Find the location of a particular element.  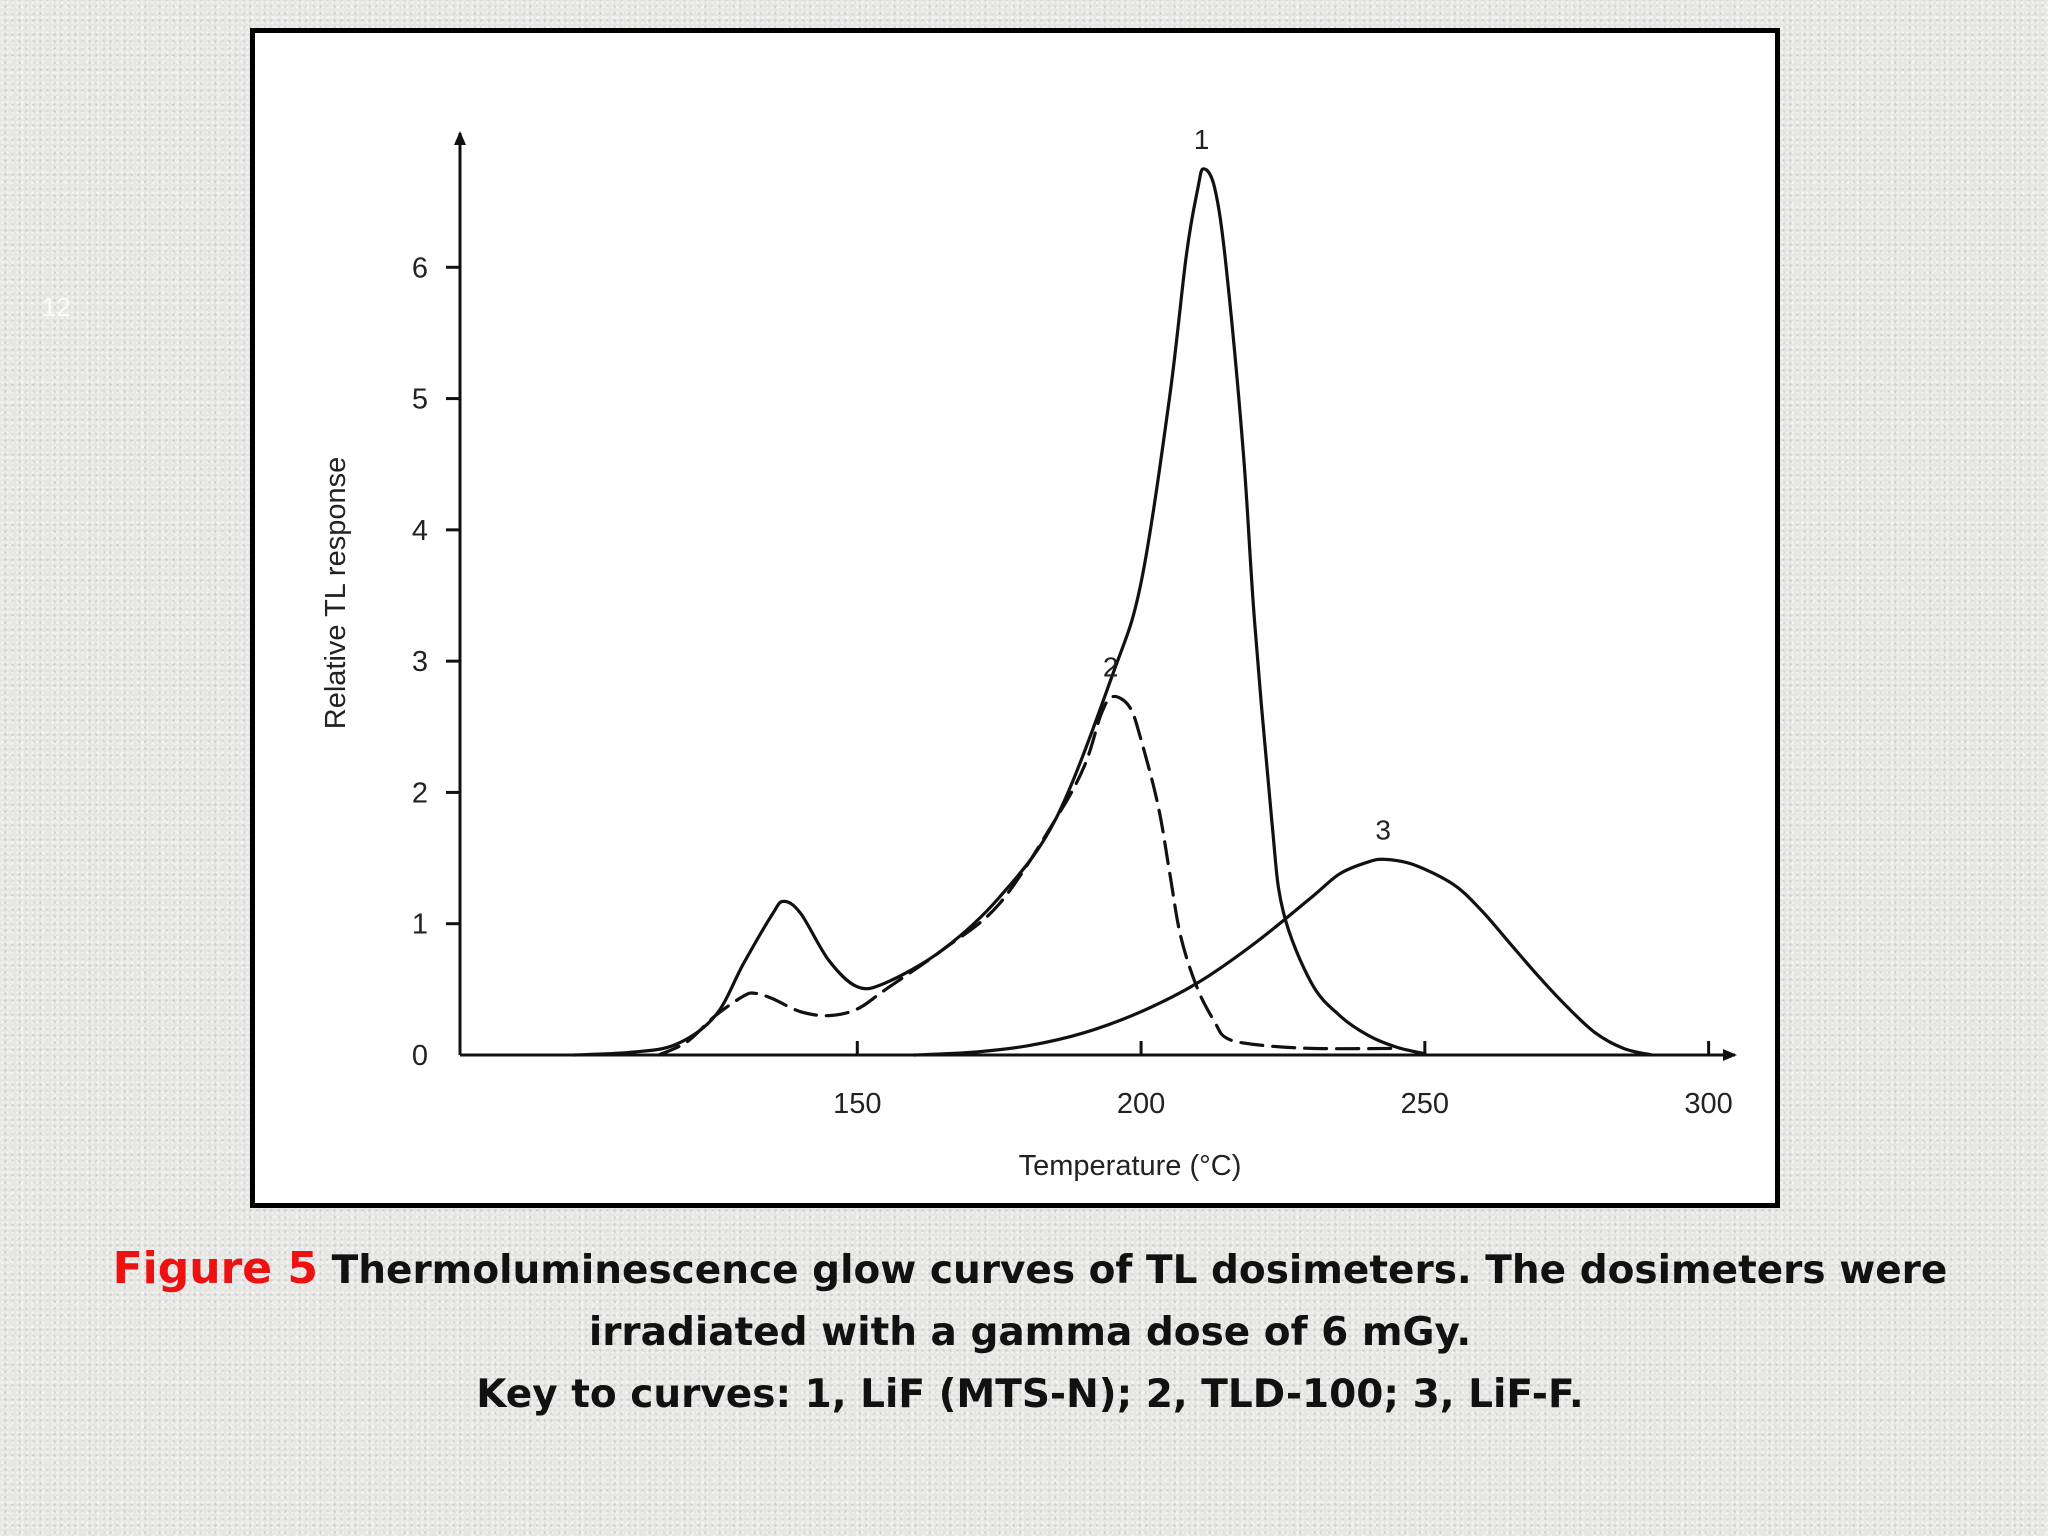

x-tick-label: 150 is located at coordinates (857, 1104).